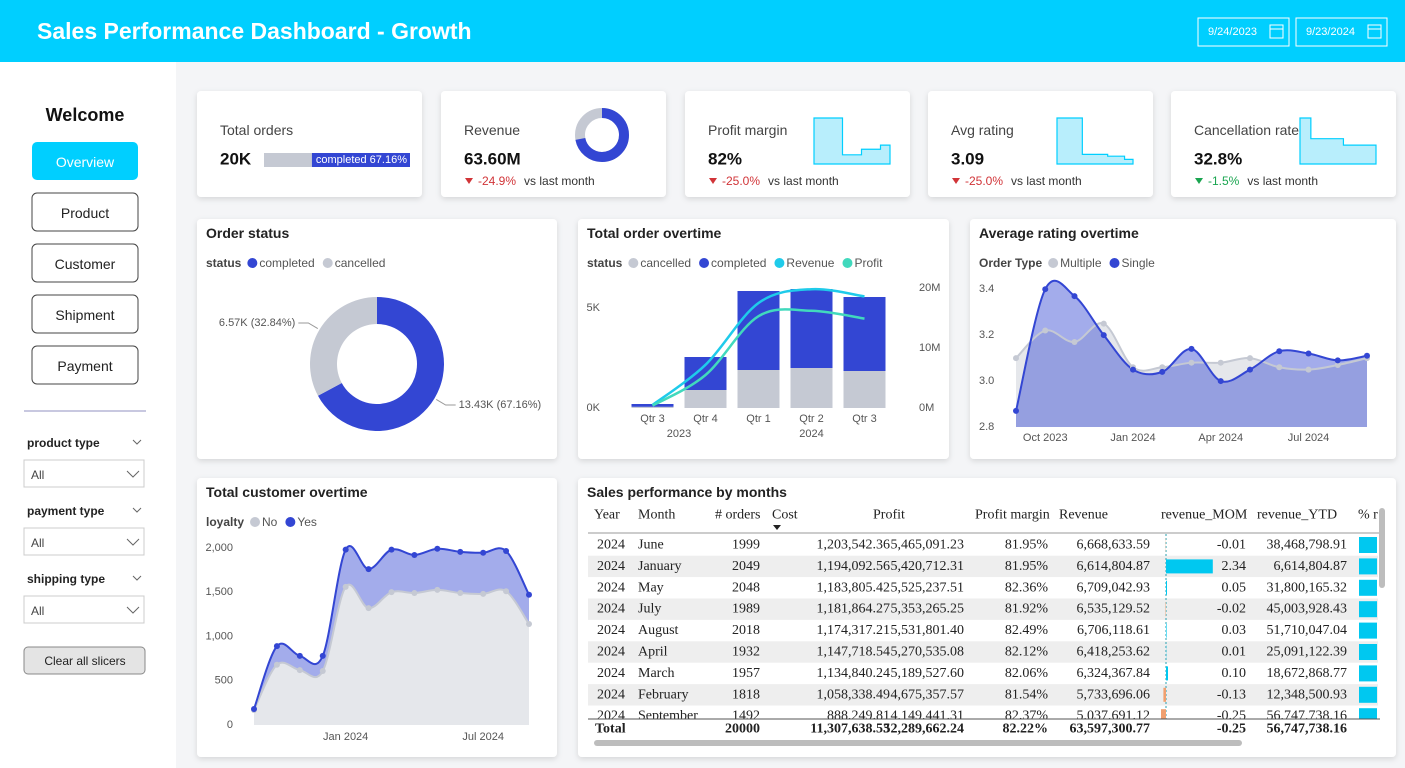 This screenshot has height=768, width=1405. I want to click on end-date-picker, so click(1341, 32).